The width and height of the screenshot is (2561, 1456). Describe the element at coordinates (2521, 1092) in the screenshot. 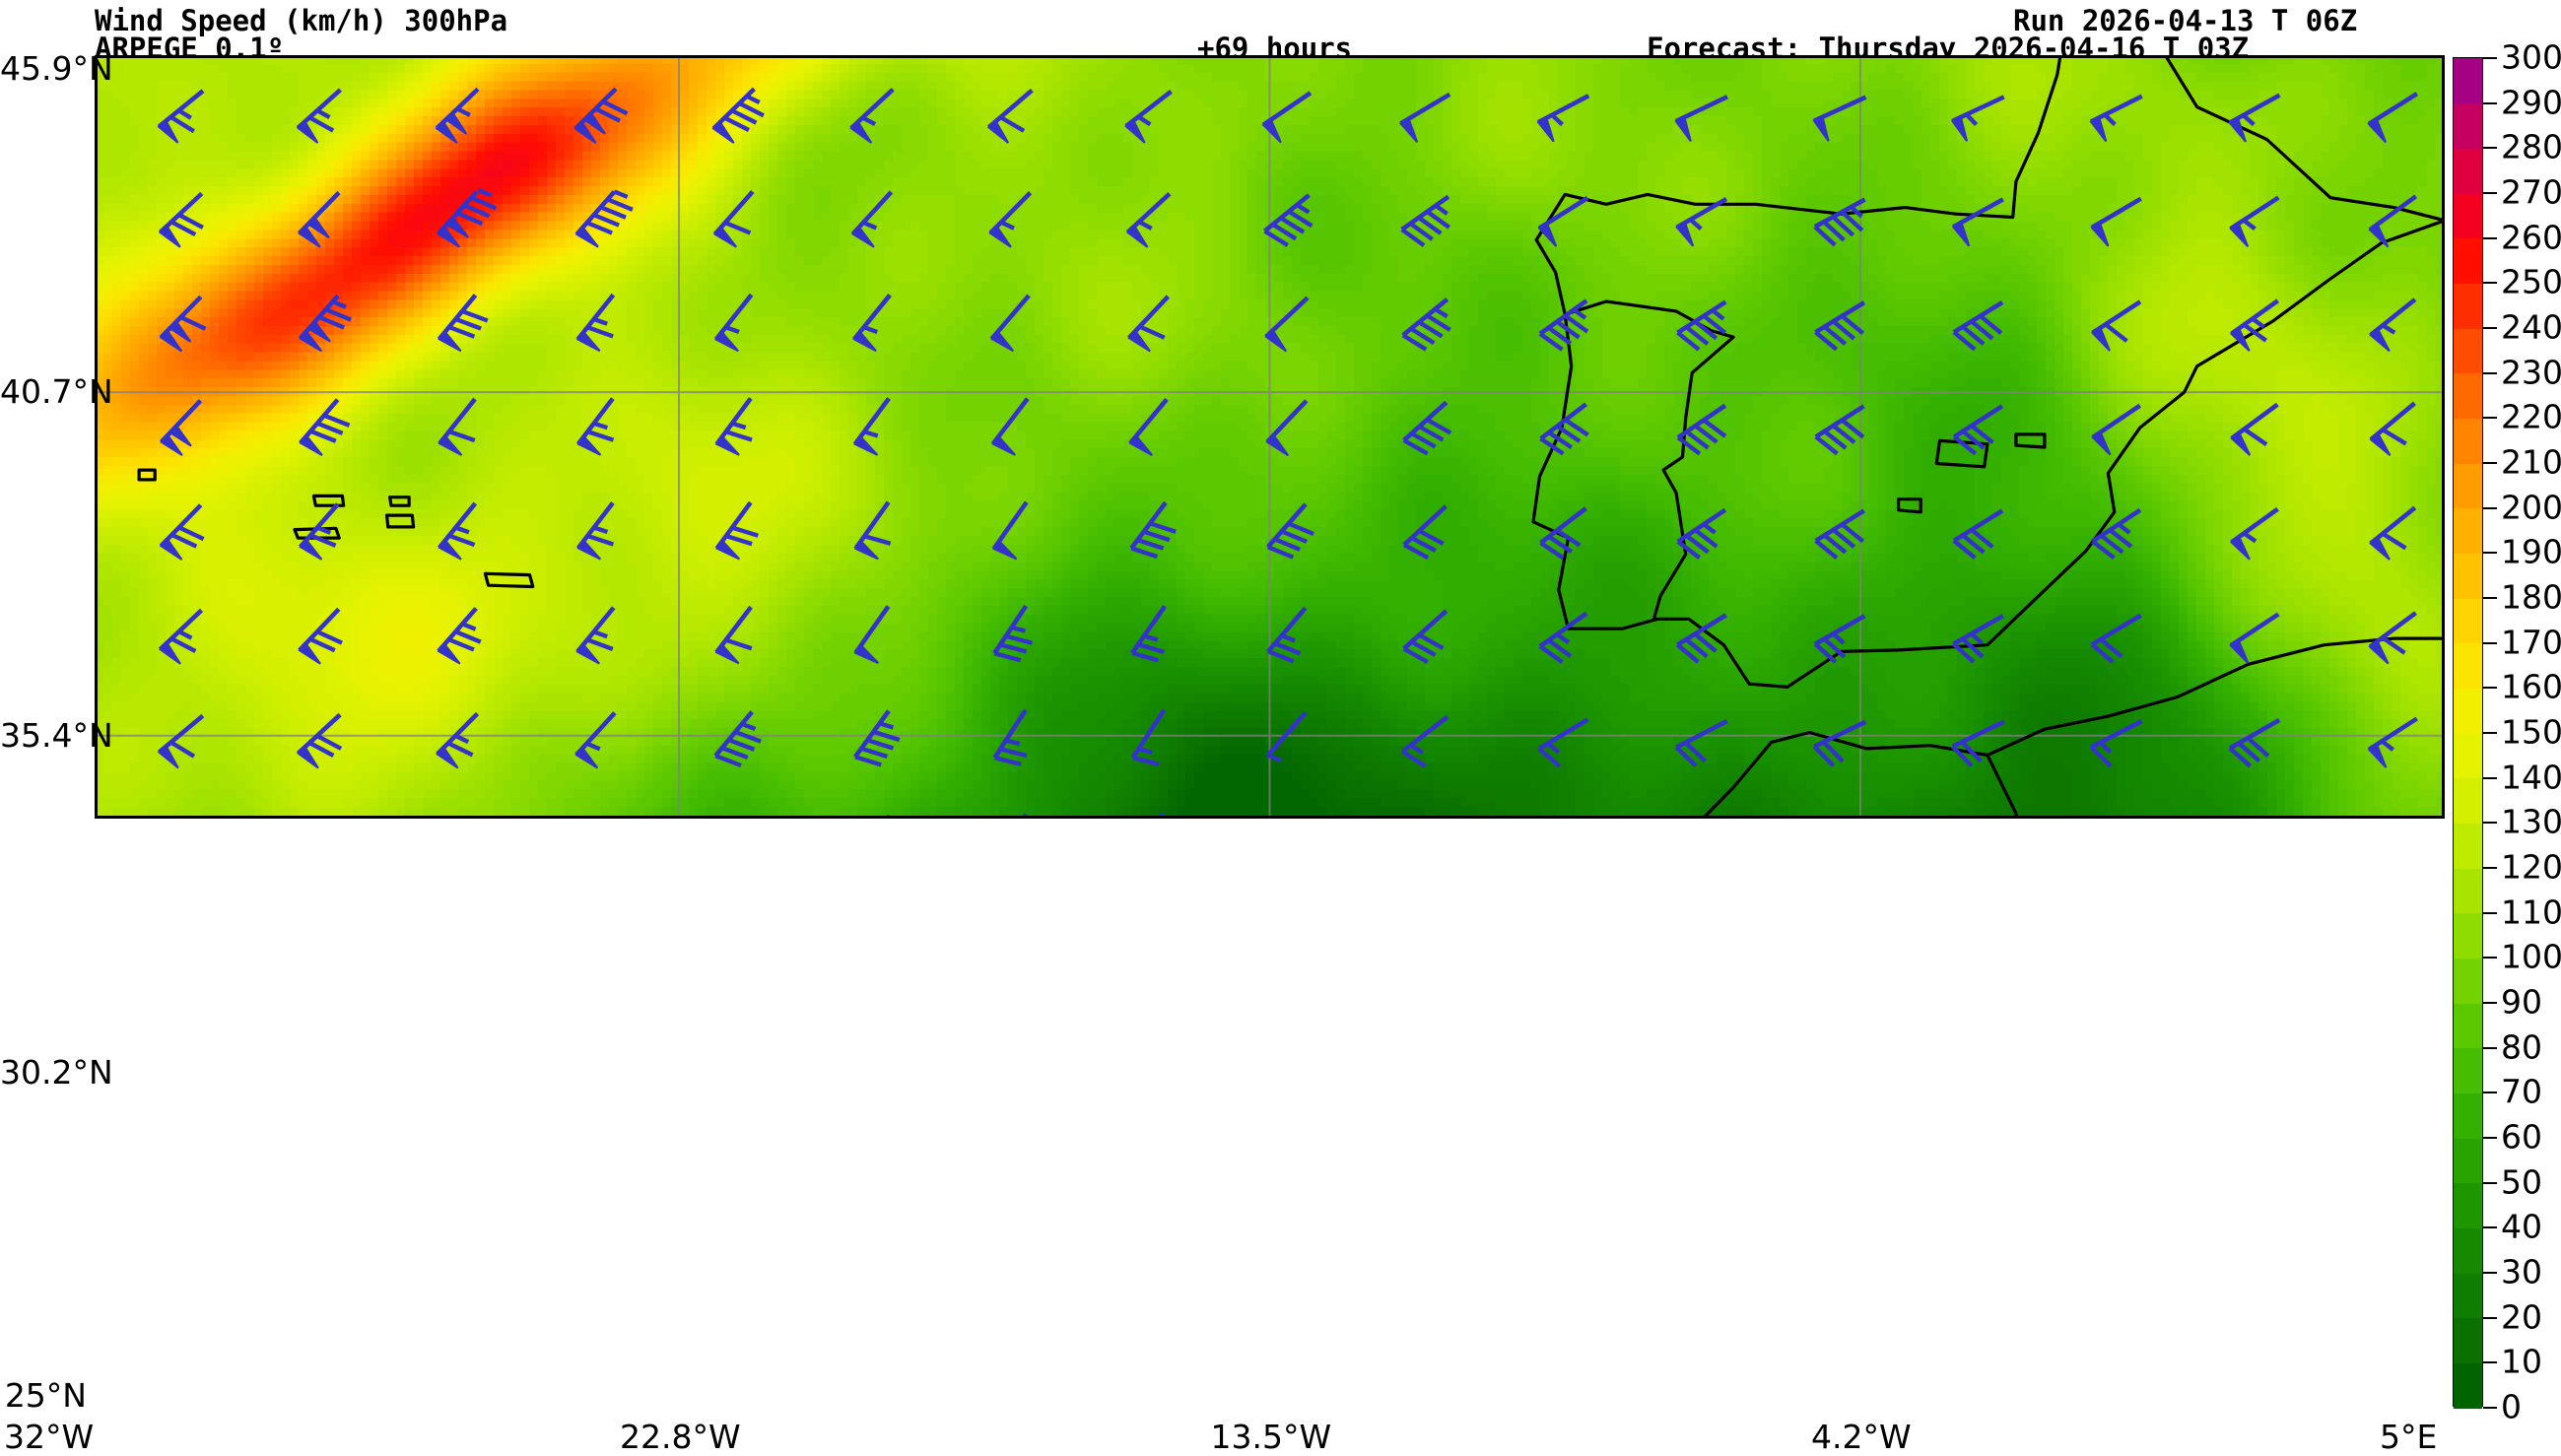

I see `colorbar-tick-label: 70` at that location.